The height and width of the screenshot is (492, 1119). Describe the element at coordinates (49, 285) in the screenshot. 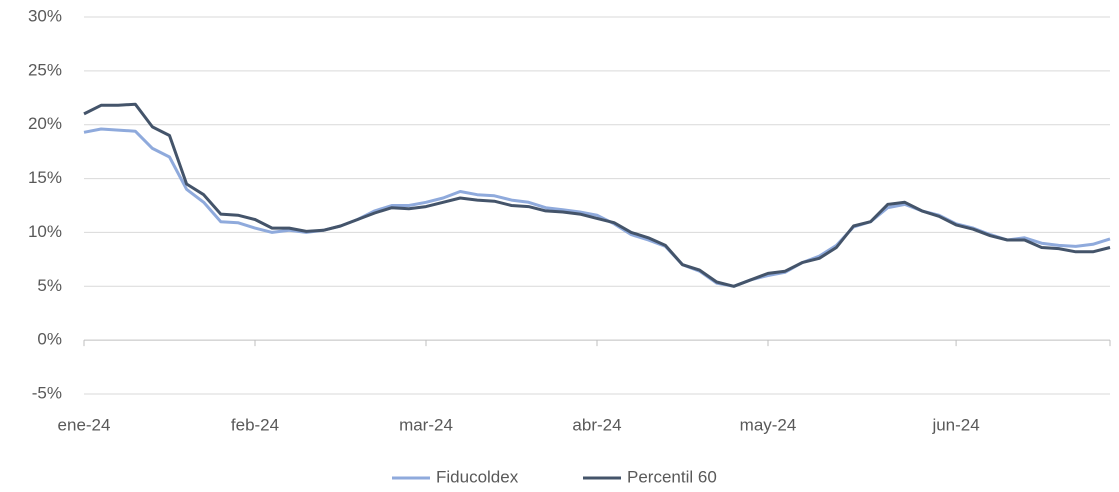

I see `y-tick-label: 5%` at that location.